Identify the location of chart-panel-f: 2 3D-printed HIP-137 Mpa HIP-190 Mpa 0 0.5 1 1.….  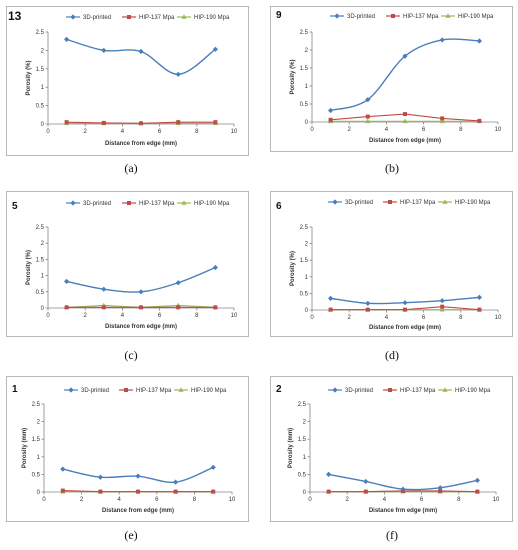
(391, 449).